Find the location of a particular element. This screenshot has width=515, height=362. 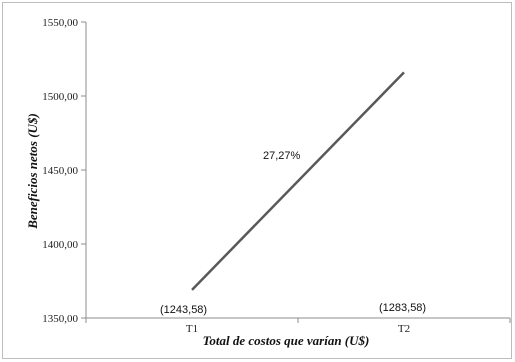

t1-cost-annotation: (1243,58) is located at coordinates (183, 310).